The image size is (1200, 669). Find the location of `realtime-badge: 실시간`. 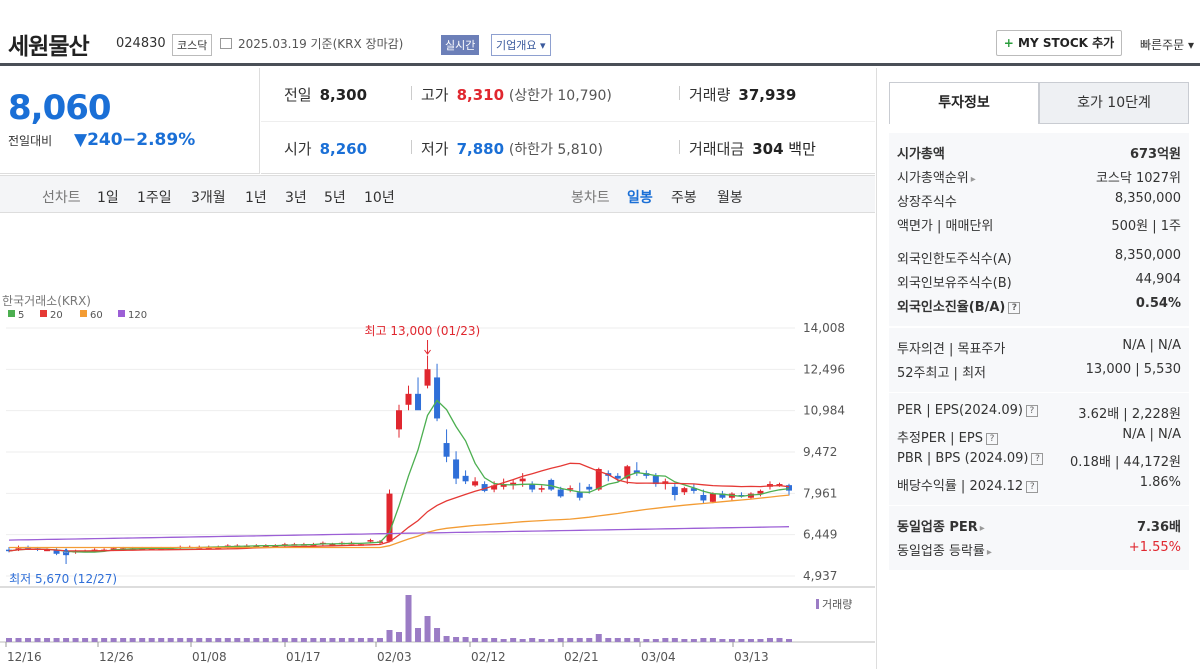

realtime-badge: 실시간 is located at coordinates (460, 45).